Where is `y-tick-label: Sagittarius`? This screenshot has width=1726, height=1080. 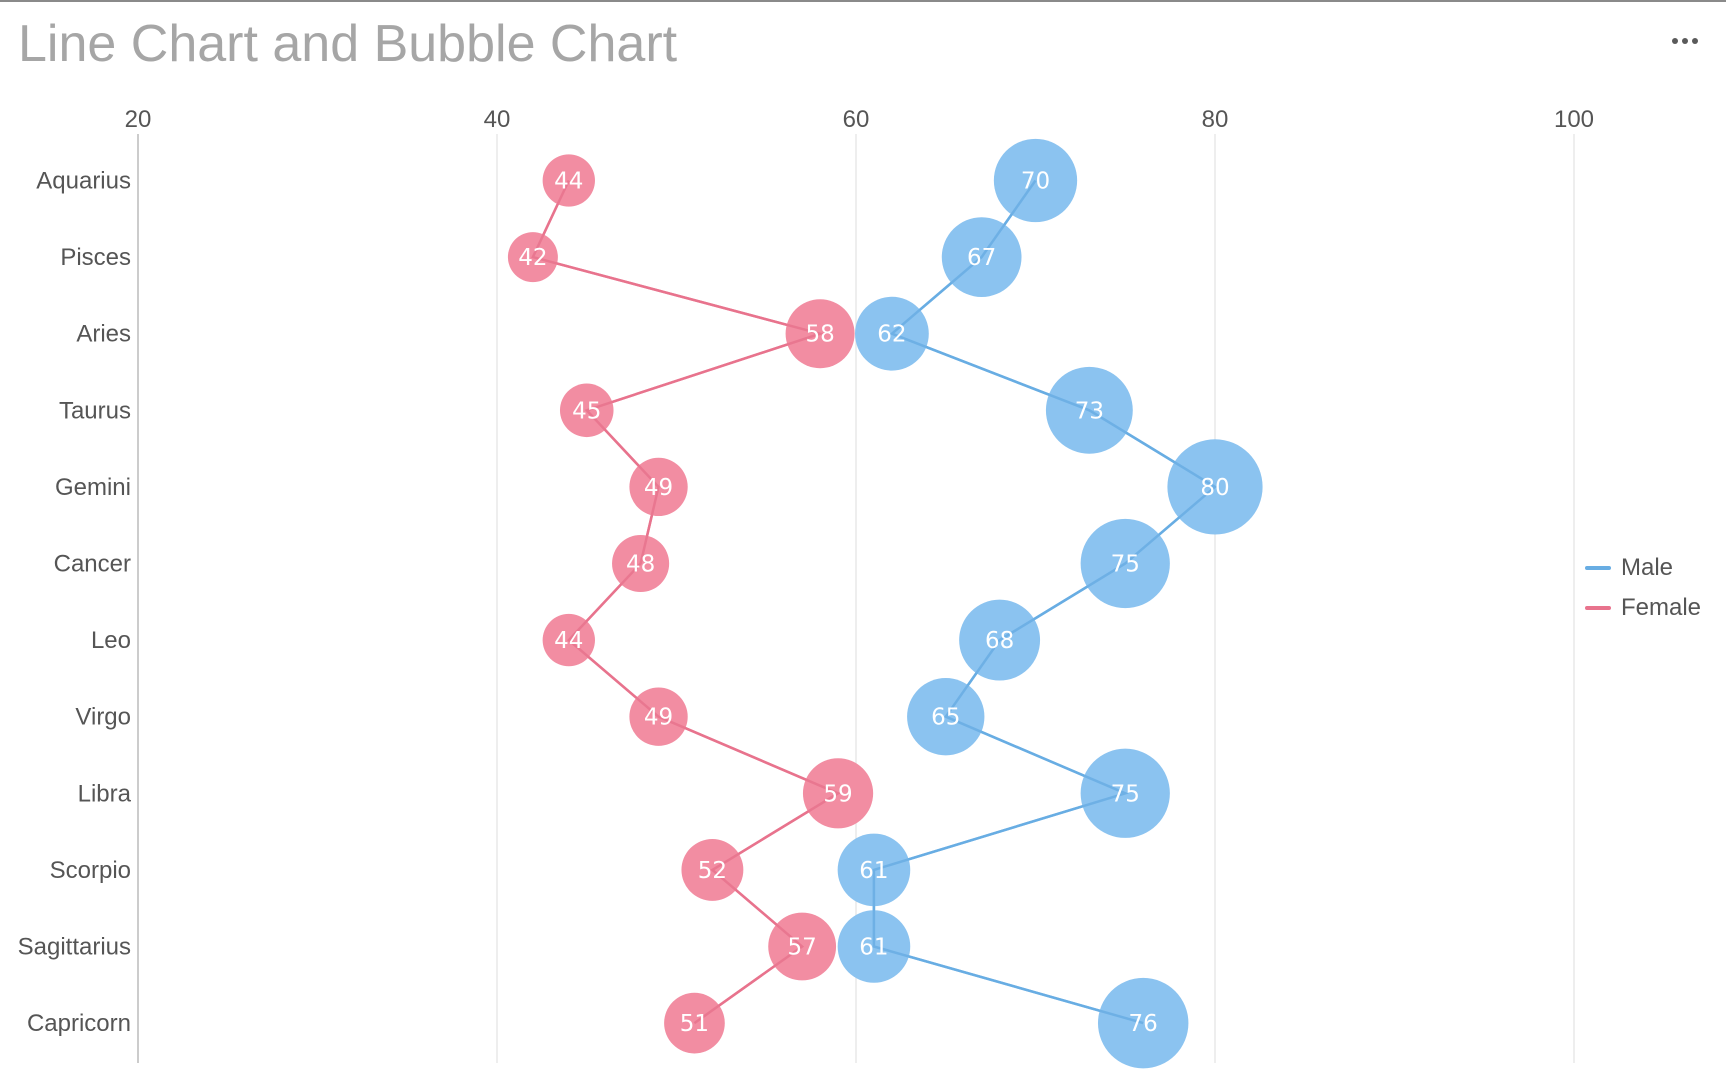
y-tick-label: Sagittarius is located at coordinates (74, 947).